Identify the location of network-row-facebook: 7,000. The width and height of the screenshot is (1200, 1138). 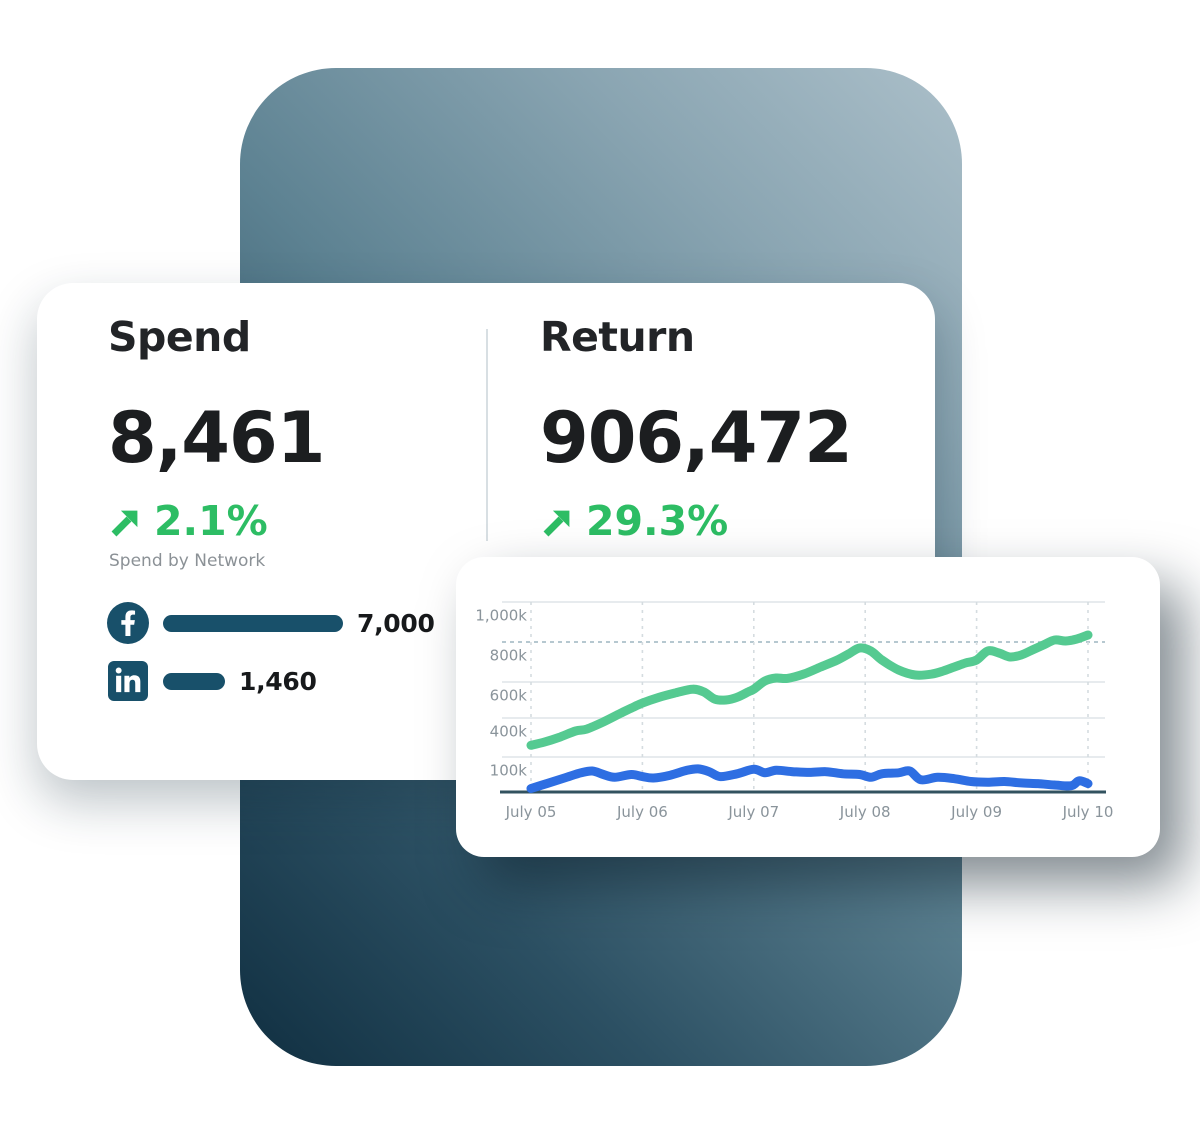
(271, 623).